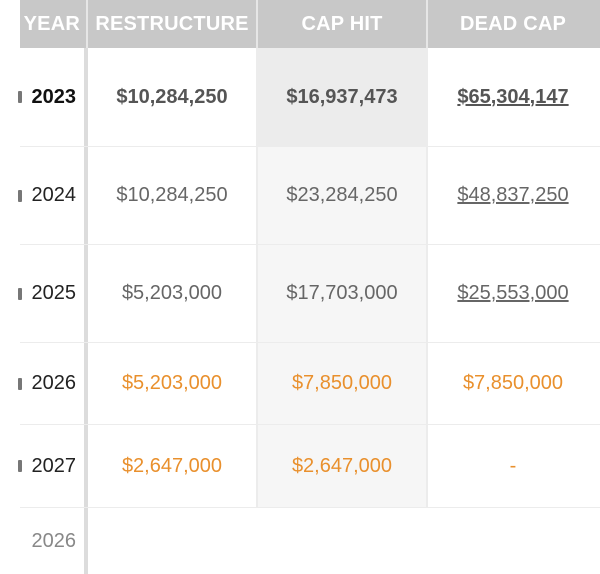 This screenshot has width=600, height=574. I want to click on table-row: 2026 $5,203,000 $7,850,000 $7,850,000, so click(309, 384).